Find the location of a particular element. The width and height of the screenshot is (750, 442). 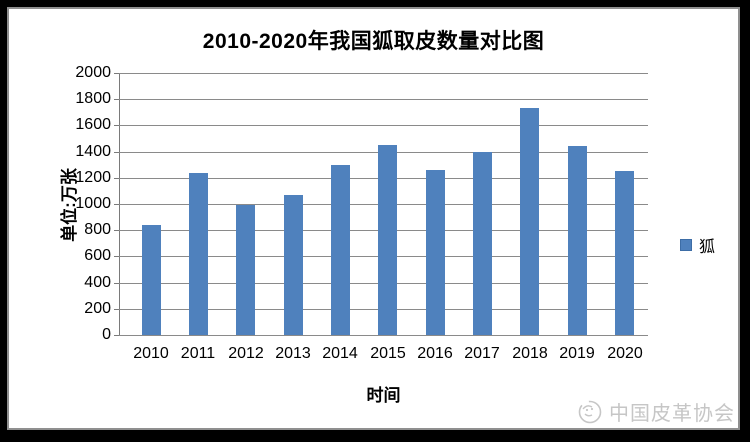

bar-2015 is located at coordinates (387, 240).